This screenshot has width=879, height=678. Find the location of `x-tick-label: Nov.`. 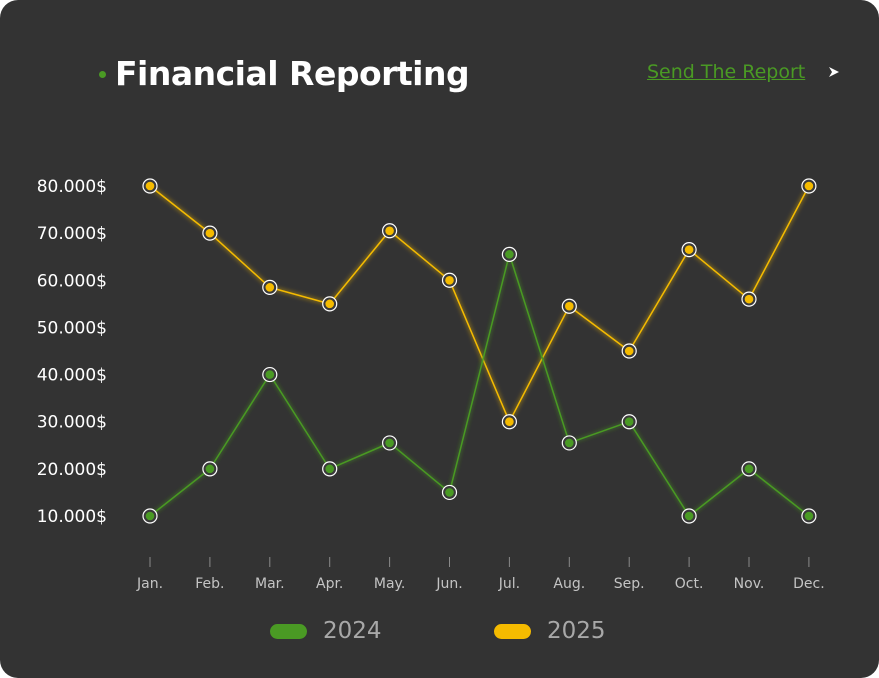

x-tick-label: Nov. is located at coordinates (749, 584).